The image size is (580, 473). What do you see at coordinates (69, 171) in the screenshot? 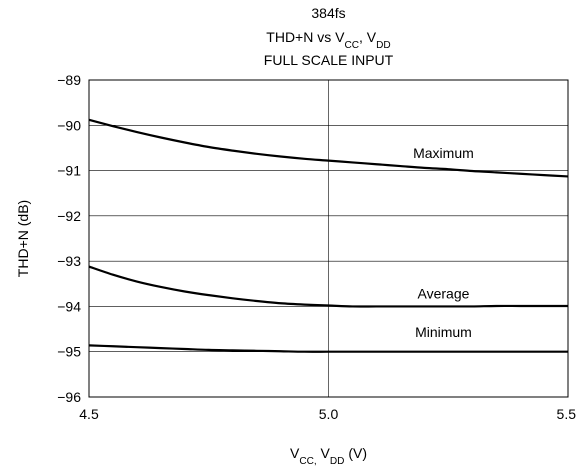
I see `y-tick-label: −91` at bounding box center [69, 171].